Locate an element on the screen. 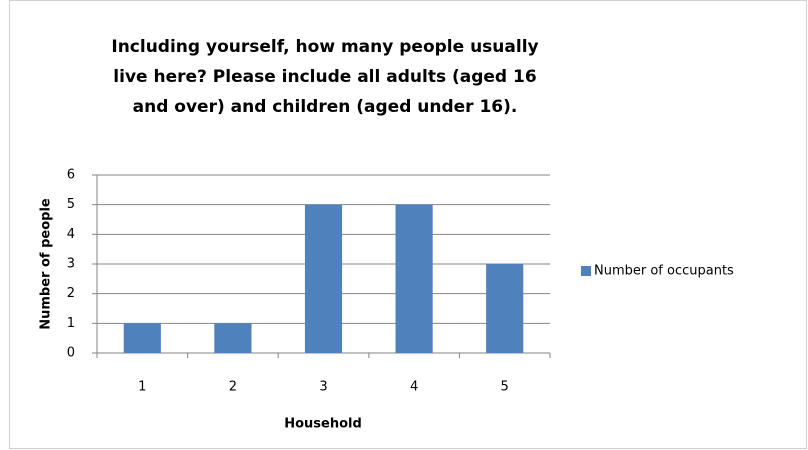 This screenshot has width=808, height=450. legend-label: Number of occupants is located at coordinates (664, 271).